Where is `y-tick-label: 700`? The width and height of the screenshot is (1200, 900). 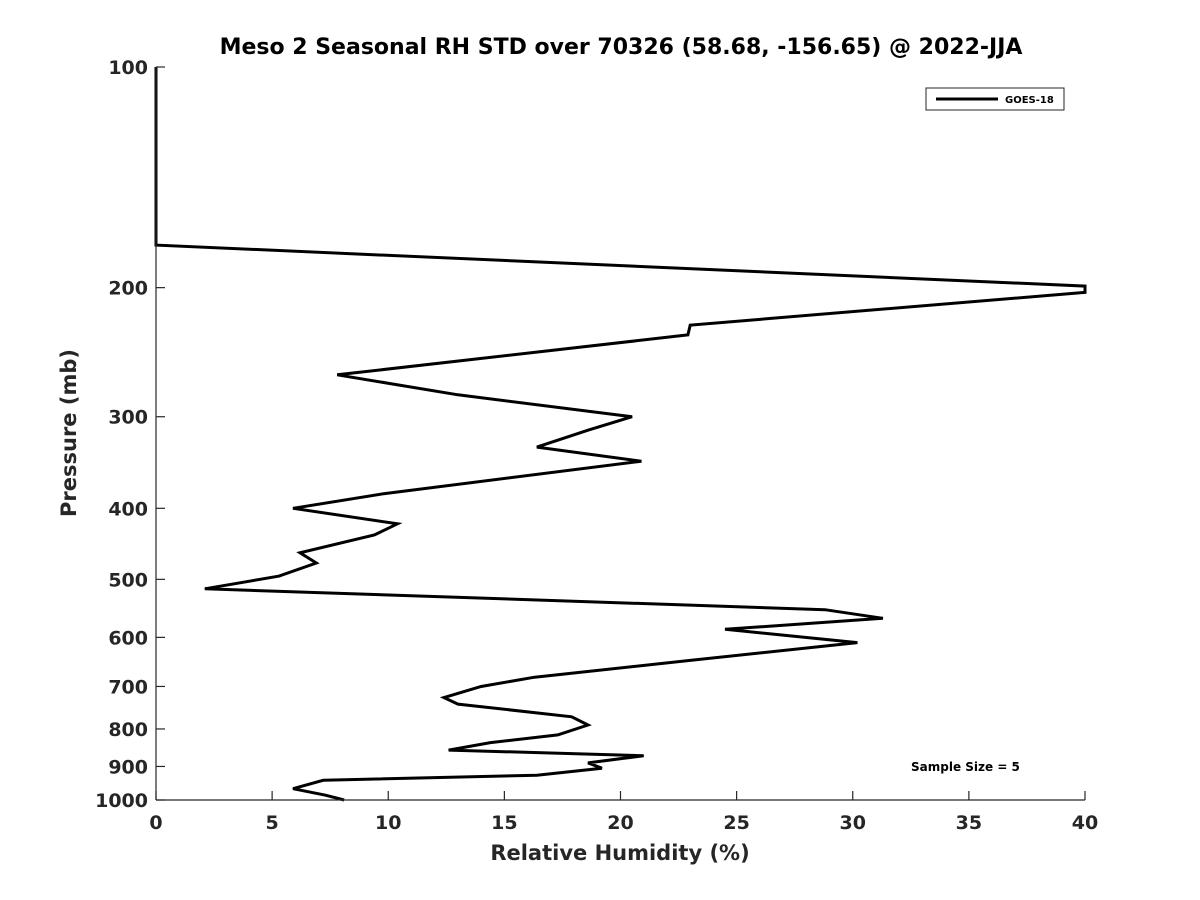
y-tick-label: 700 is located at coordinates (128, 687).